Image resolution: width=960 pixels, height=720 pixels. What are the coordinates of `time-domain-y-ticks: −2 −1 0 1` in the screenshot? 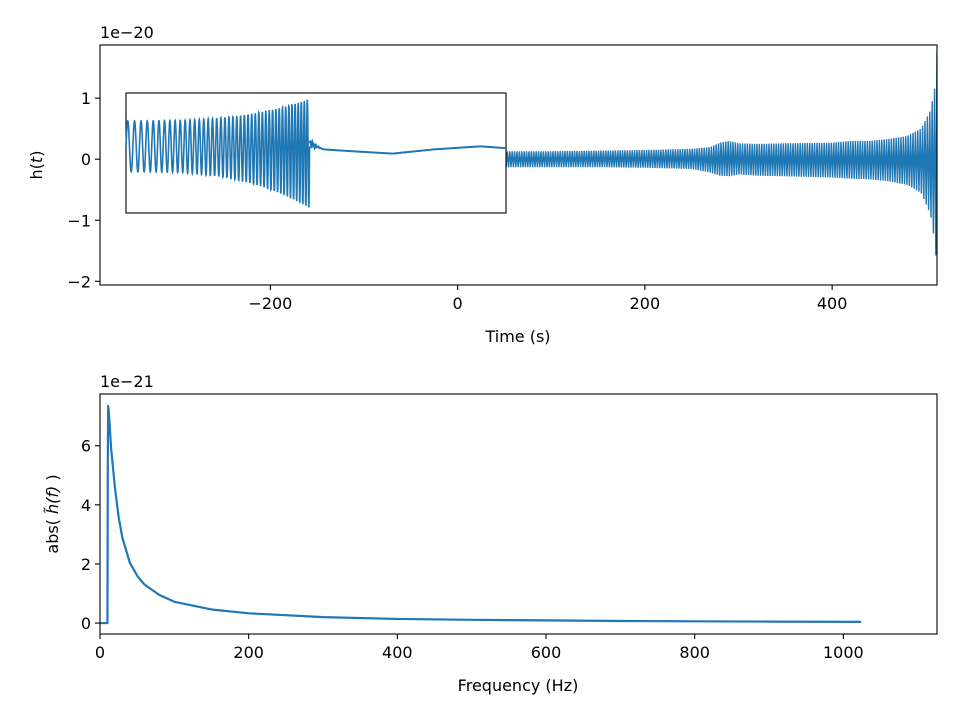 It's located at (83, 190).